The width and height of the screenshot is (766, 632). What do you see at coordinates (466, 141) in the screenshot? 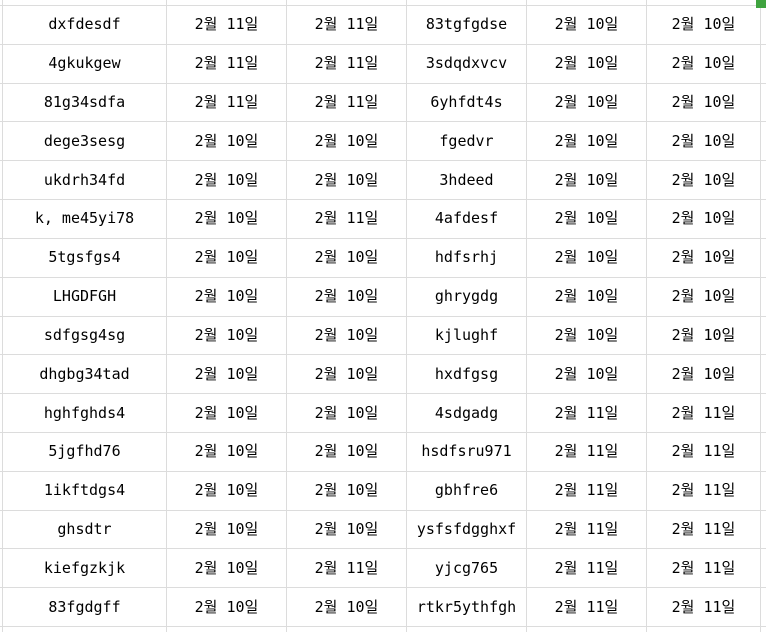
I see `spreadsheet-cell: fgedvr` at bounding box center [466, 141].